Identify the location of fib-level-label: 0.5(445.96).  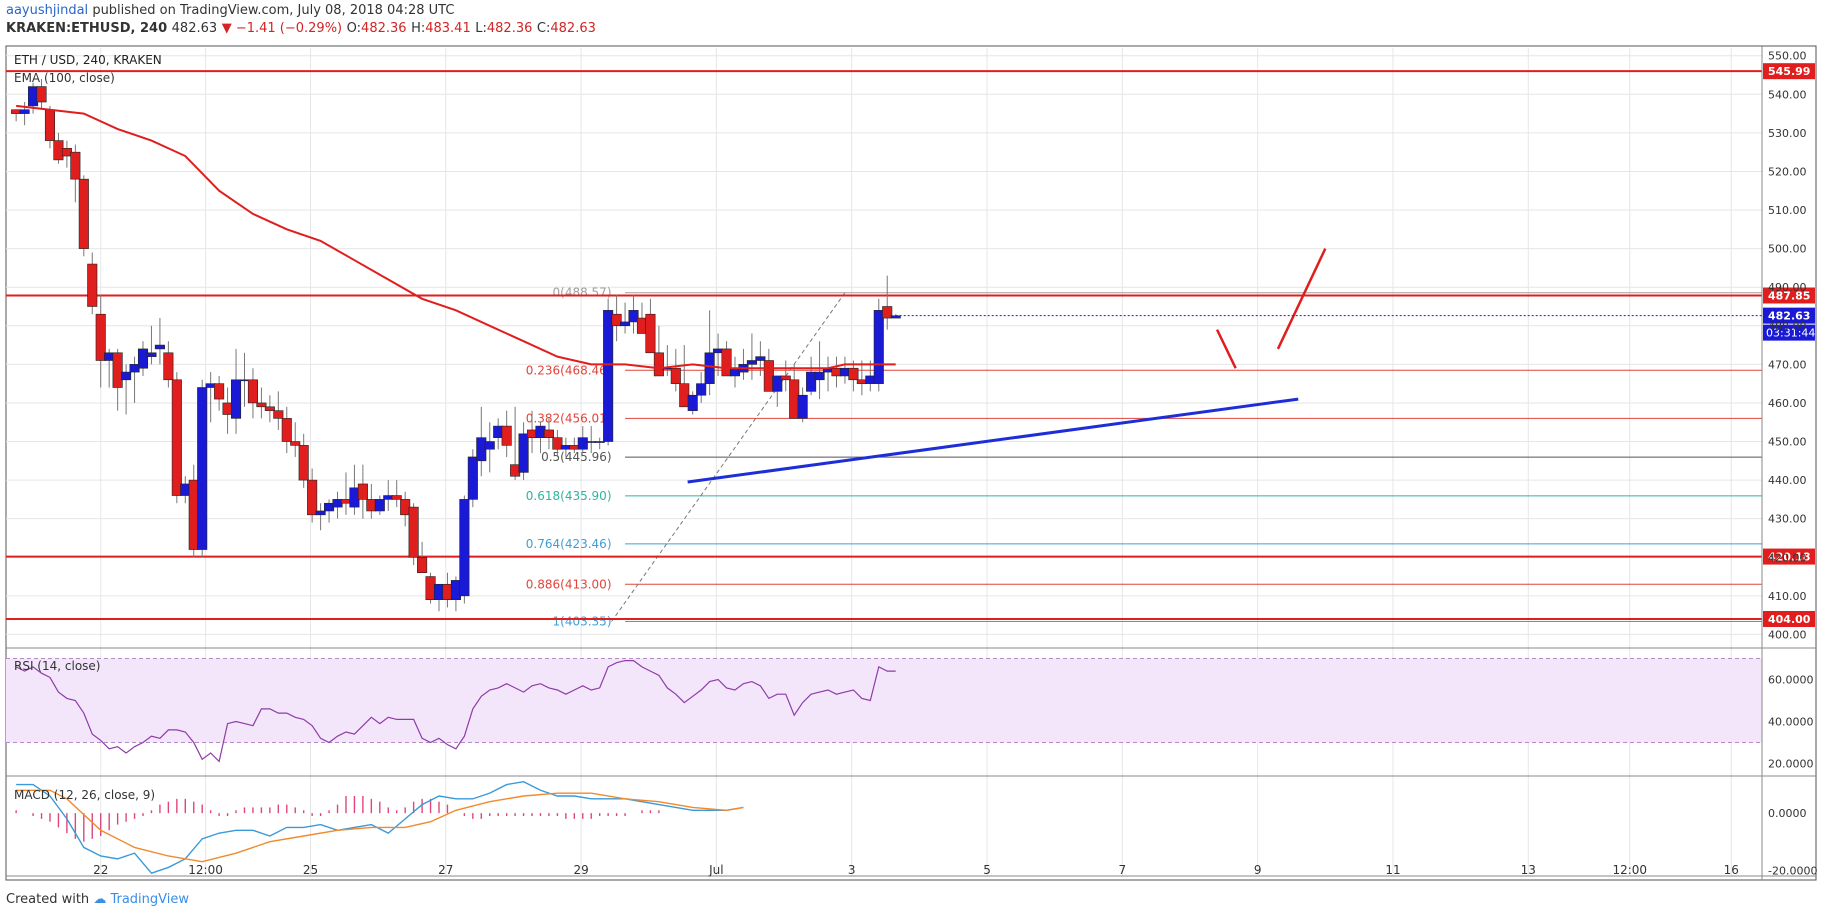
(576, 457).